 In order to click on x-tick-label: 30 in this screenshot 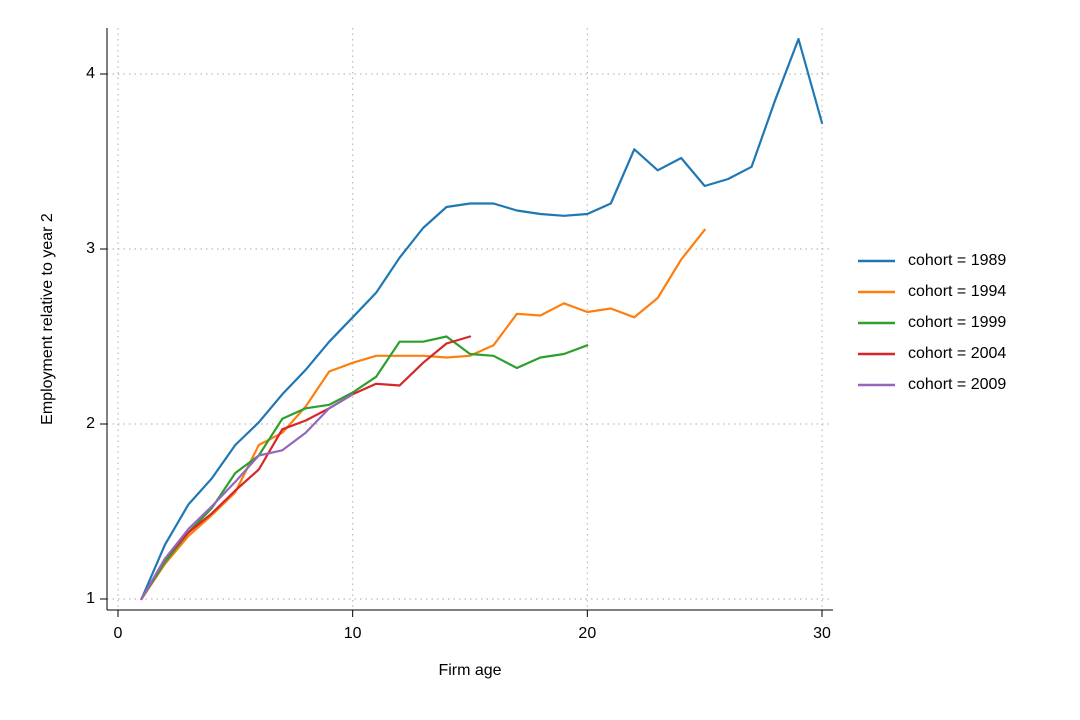, I will do `click(822, 633)`.